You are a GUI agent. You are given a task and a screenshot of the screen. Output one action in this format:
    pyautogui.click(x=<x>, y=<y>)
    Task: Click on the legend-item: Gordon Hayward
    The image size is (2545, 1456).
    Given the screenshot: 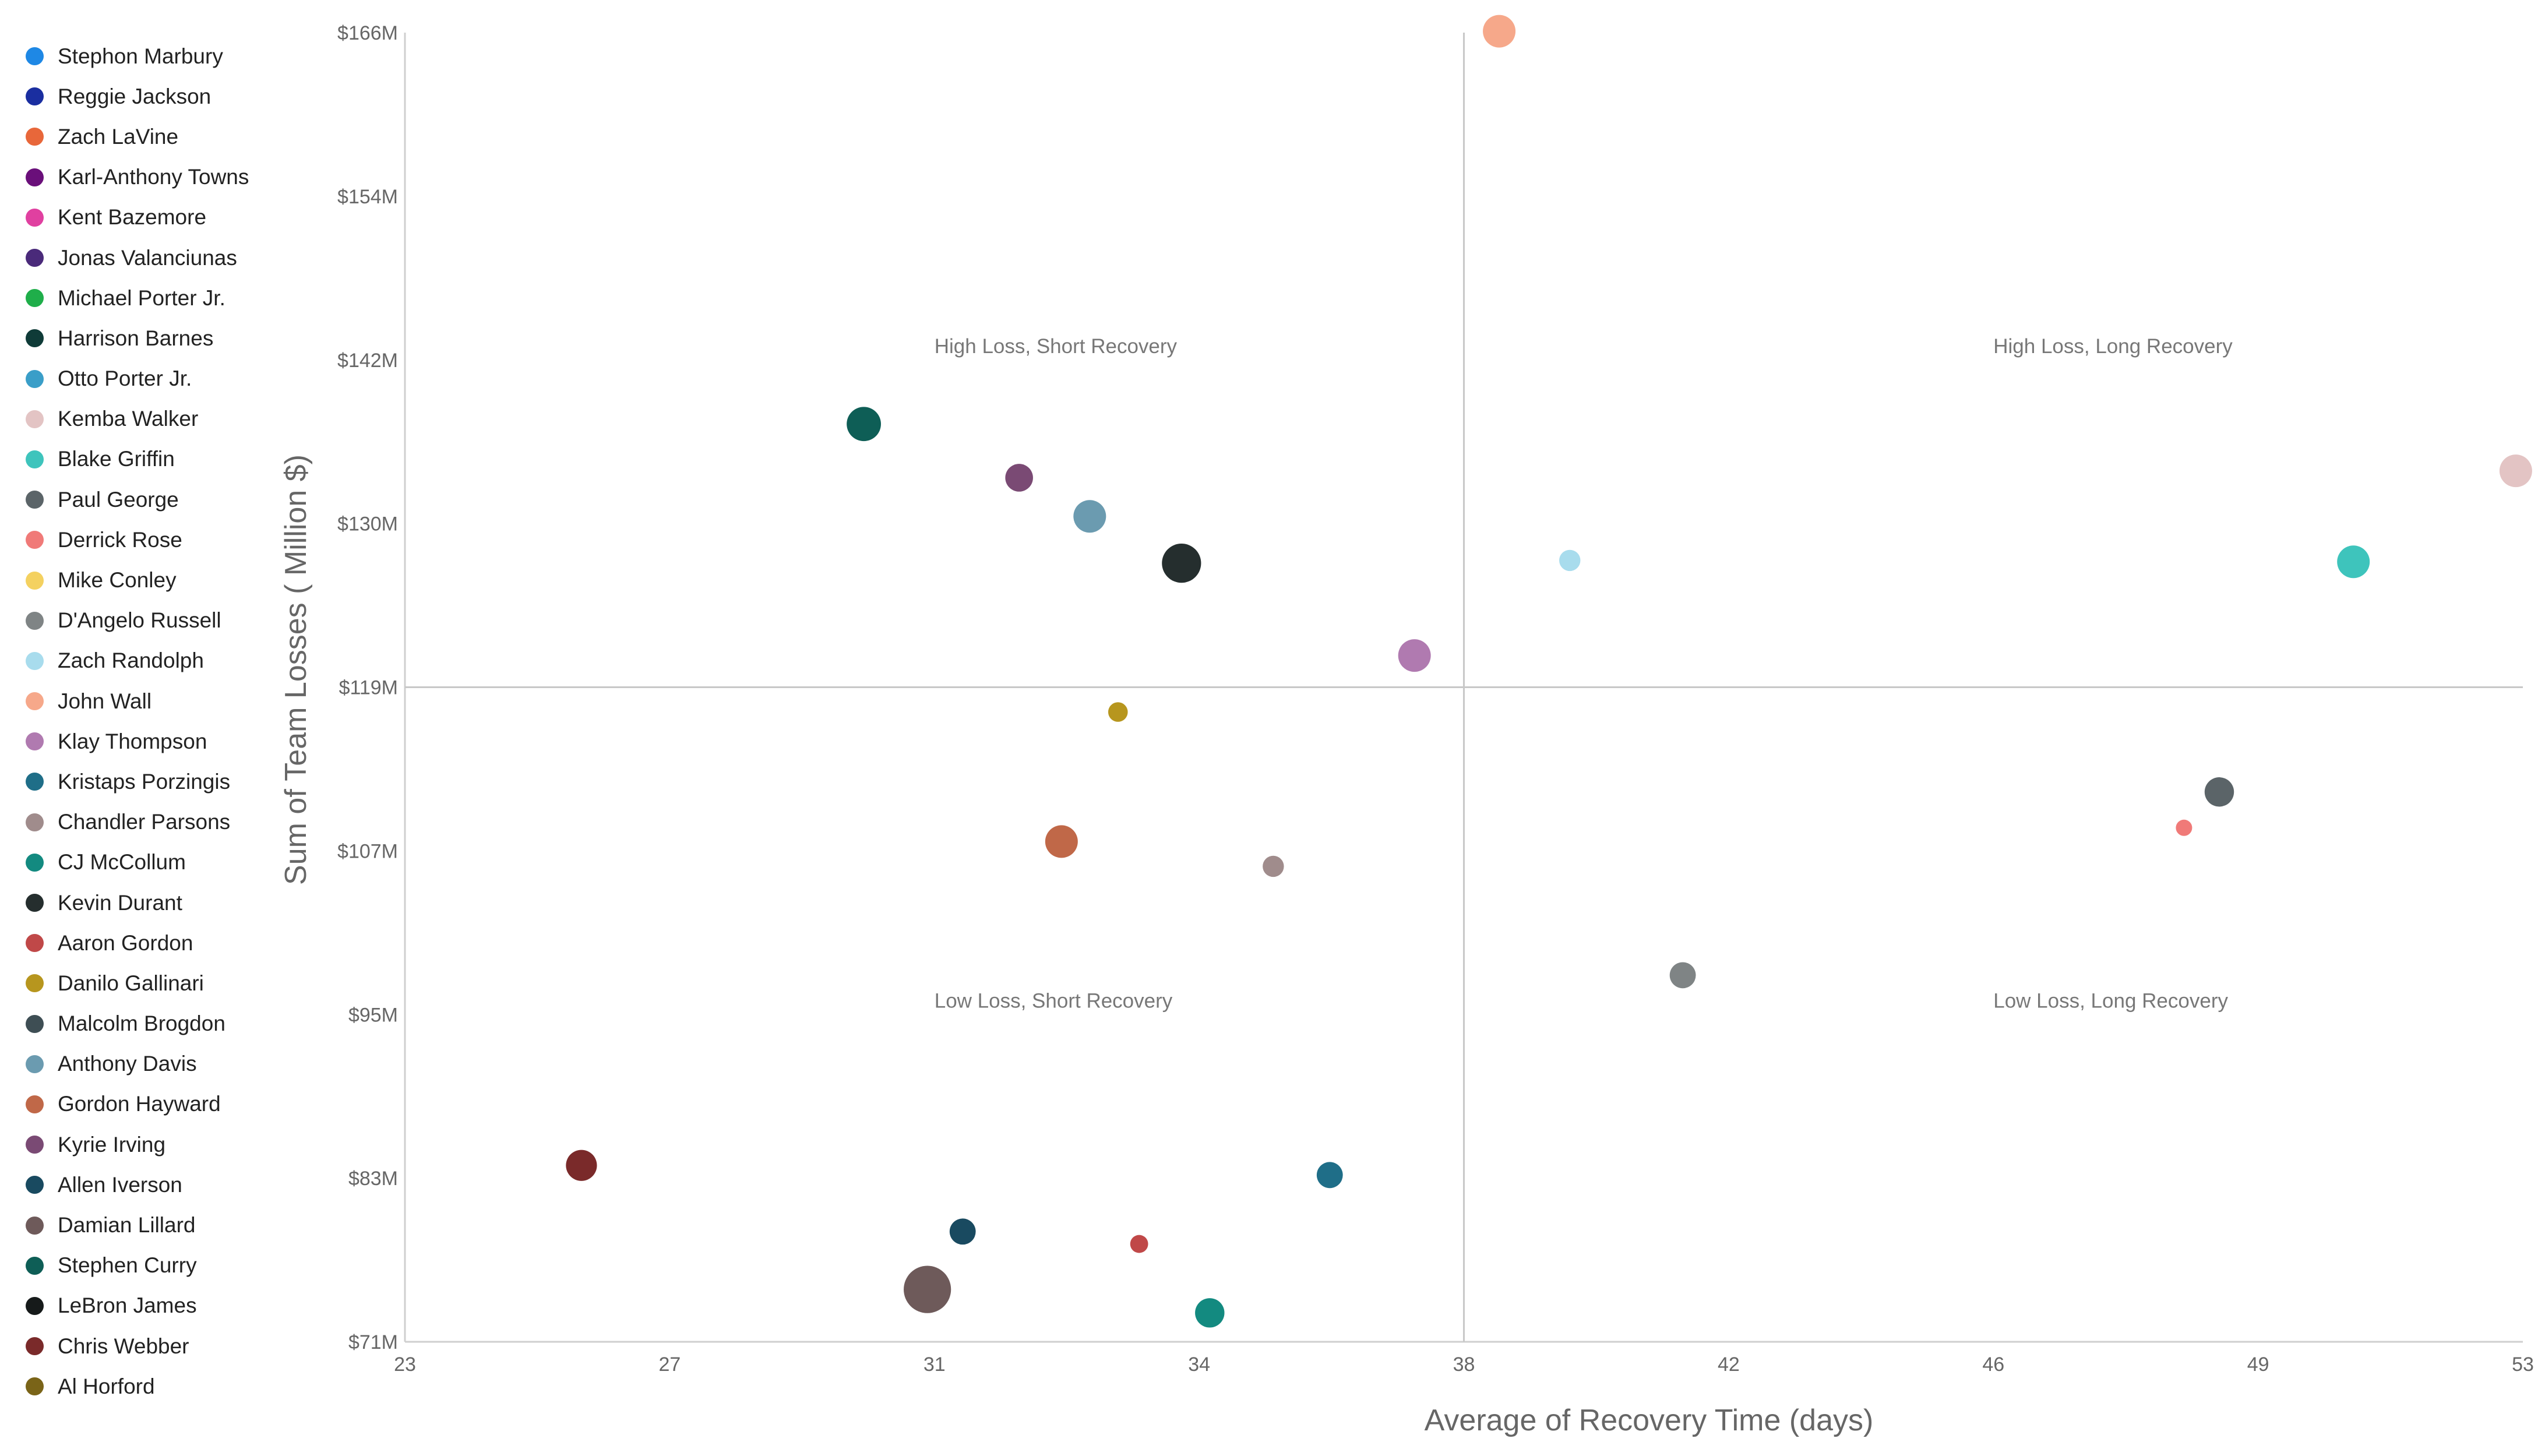 What is the action you would take?
    pyautogui.click(x=143, y=1104)
    